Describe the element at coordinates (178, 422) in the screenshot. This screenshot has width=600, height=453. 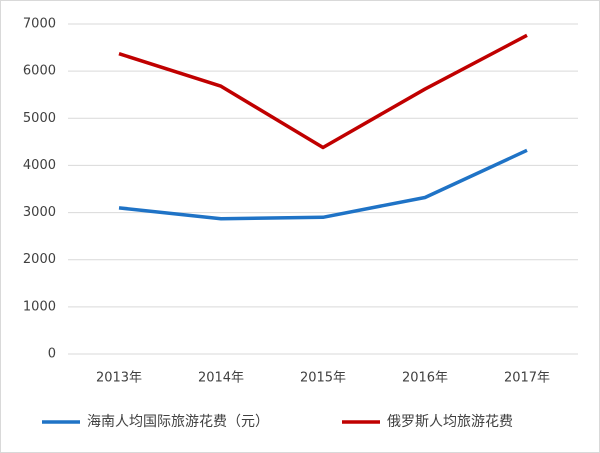
I see `legend-label: 海南人均国际旅游花费（元）` at that location.